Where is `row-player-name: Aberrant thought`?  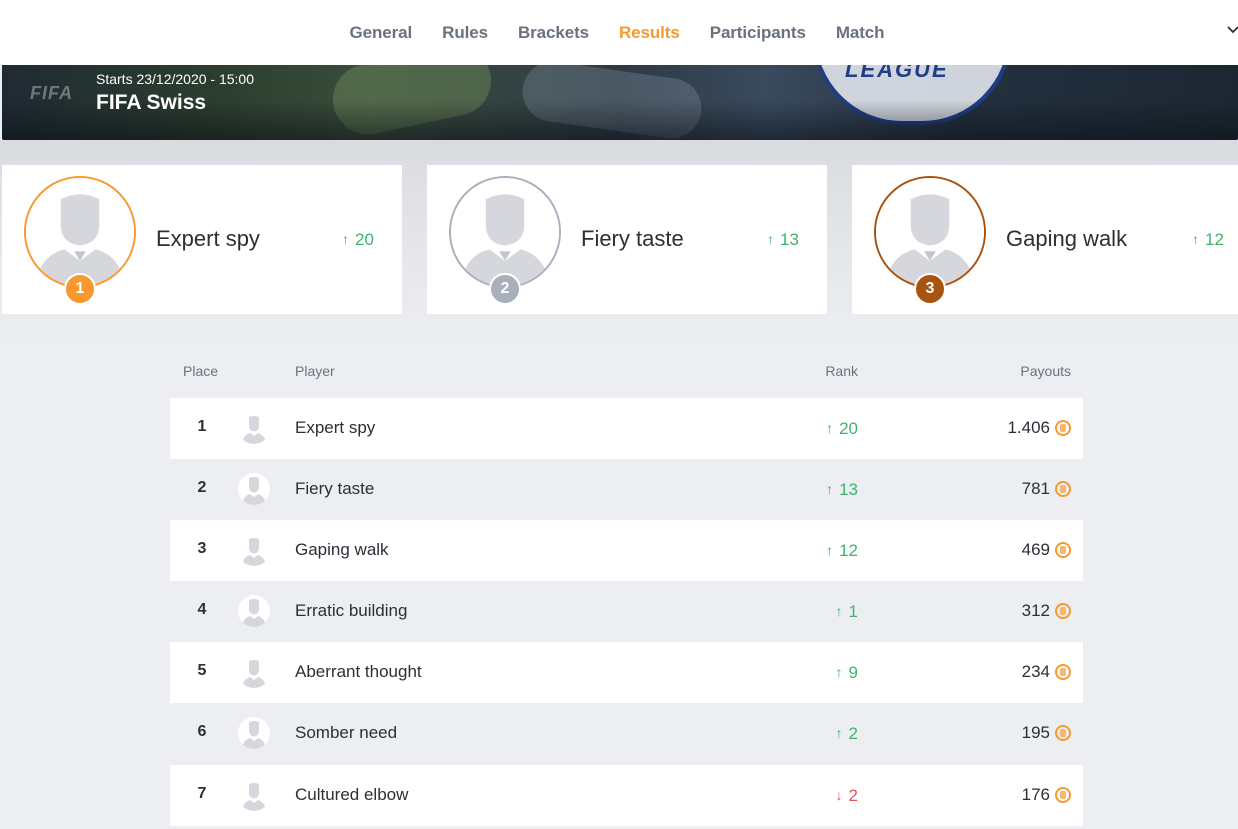 row-player-name: Aberrant thought is located at coordinates (358, 671).